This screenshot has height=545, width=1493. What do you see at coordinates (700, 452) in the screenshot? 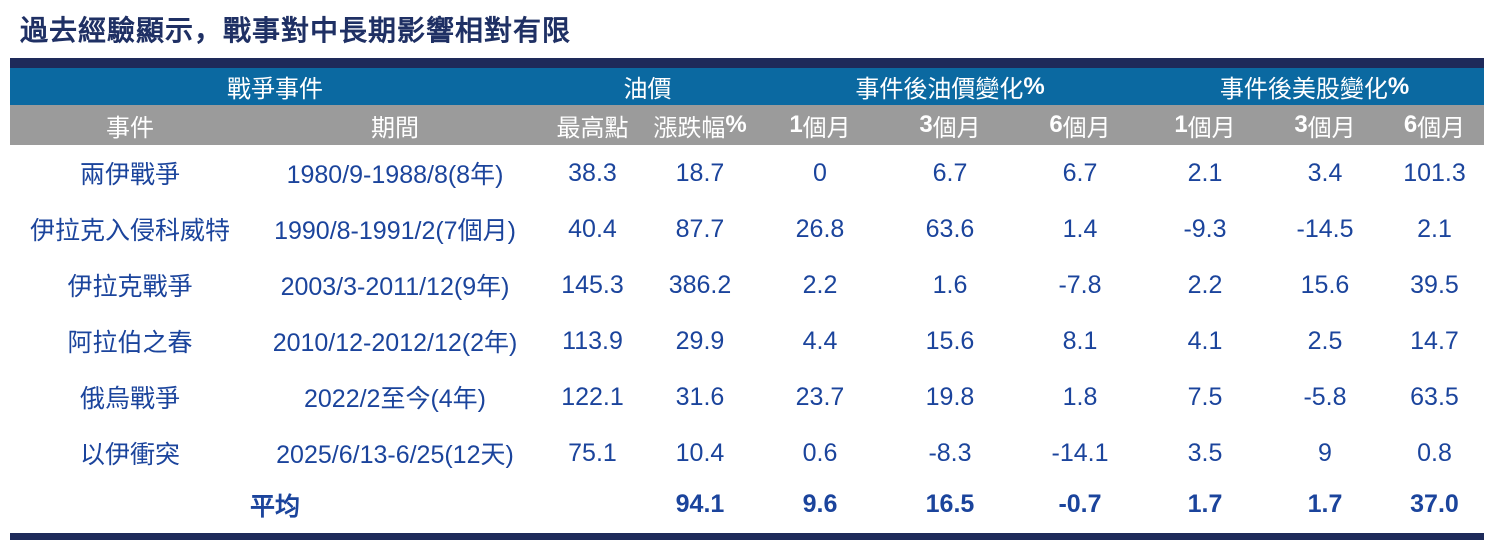
I see `oil-change-cell: 10.4` at bounding box center [700, 452].